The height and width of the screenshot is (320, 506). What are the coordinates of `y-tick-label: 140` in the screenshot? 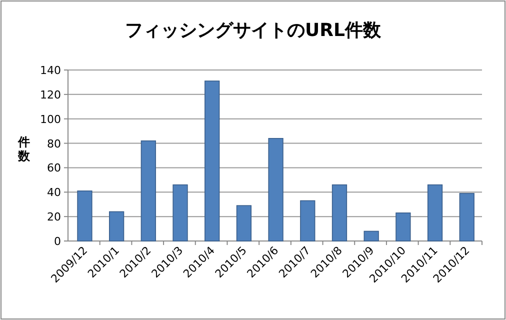 It's located at (50, 70).